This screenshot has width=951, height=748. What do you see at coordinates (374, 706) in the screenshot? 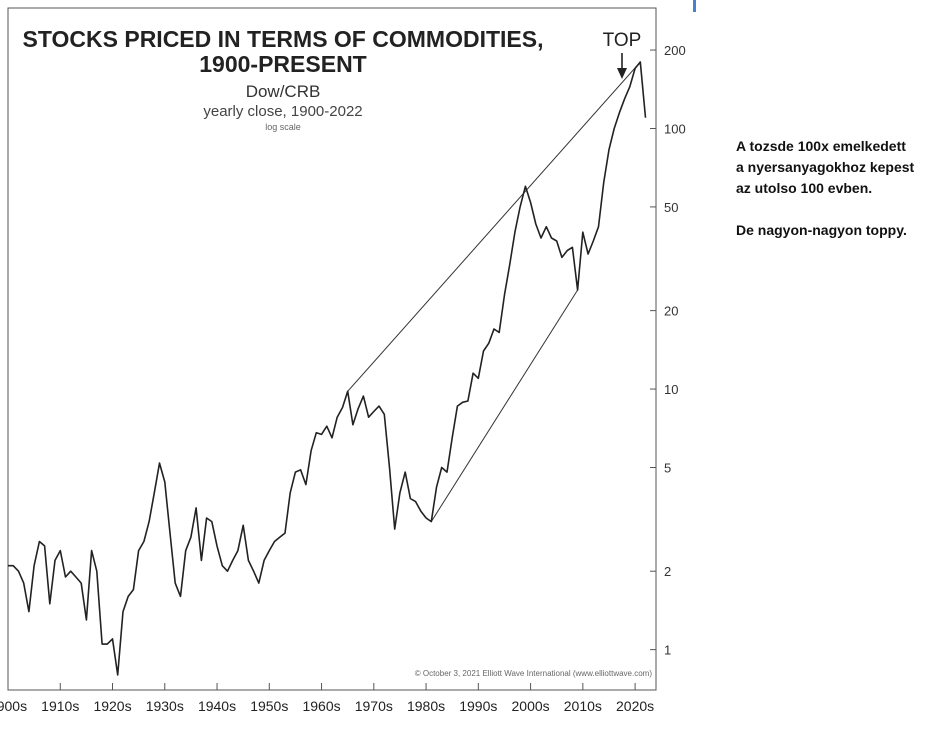
I see `x-tick-label: 1970s` at bounding box center [374, 706].